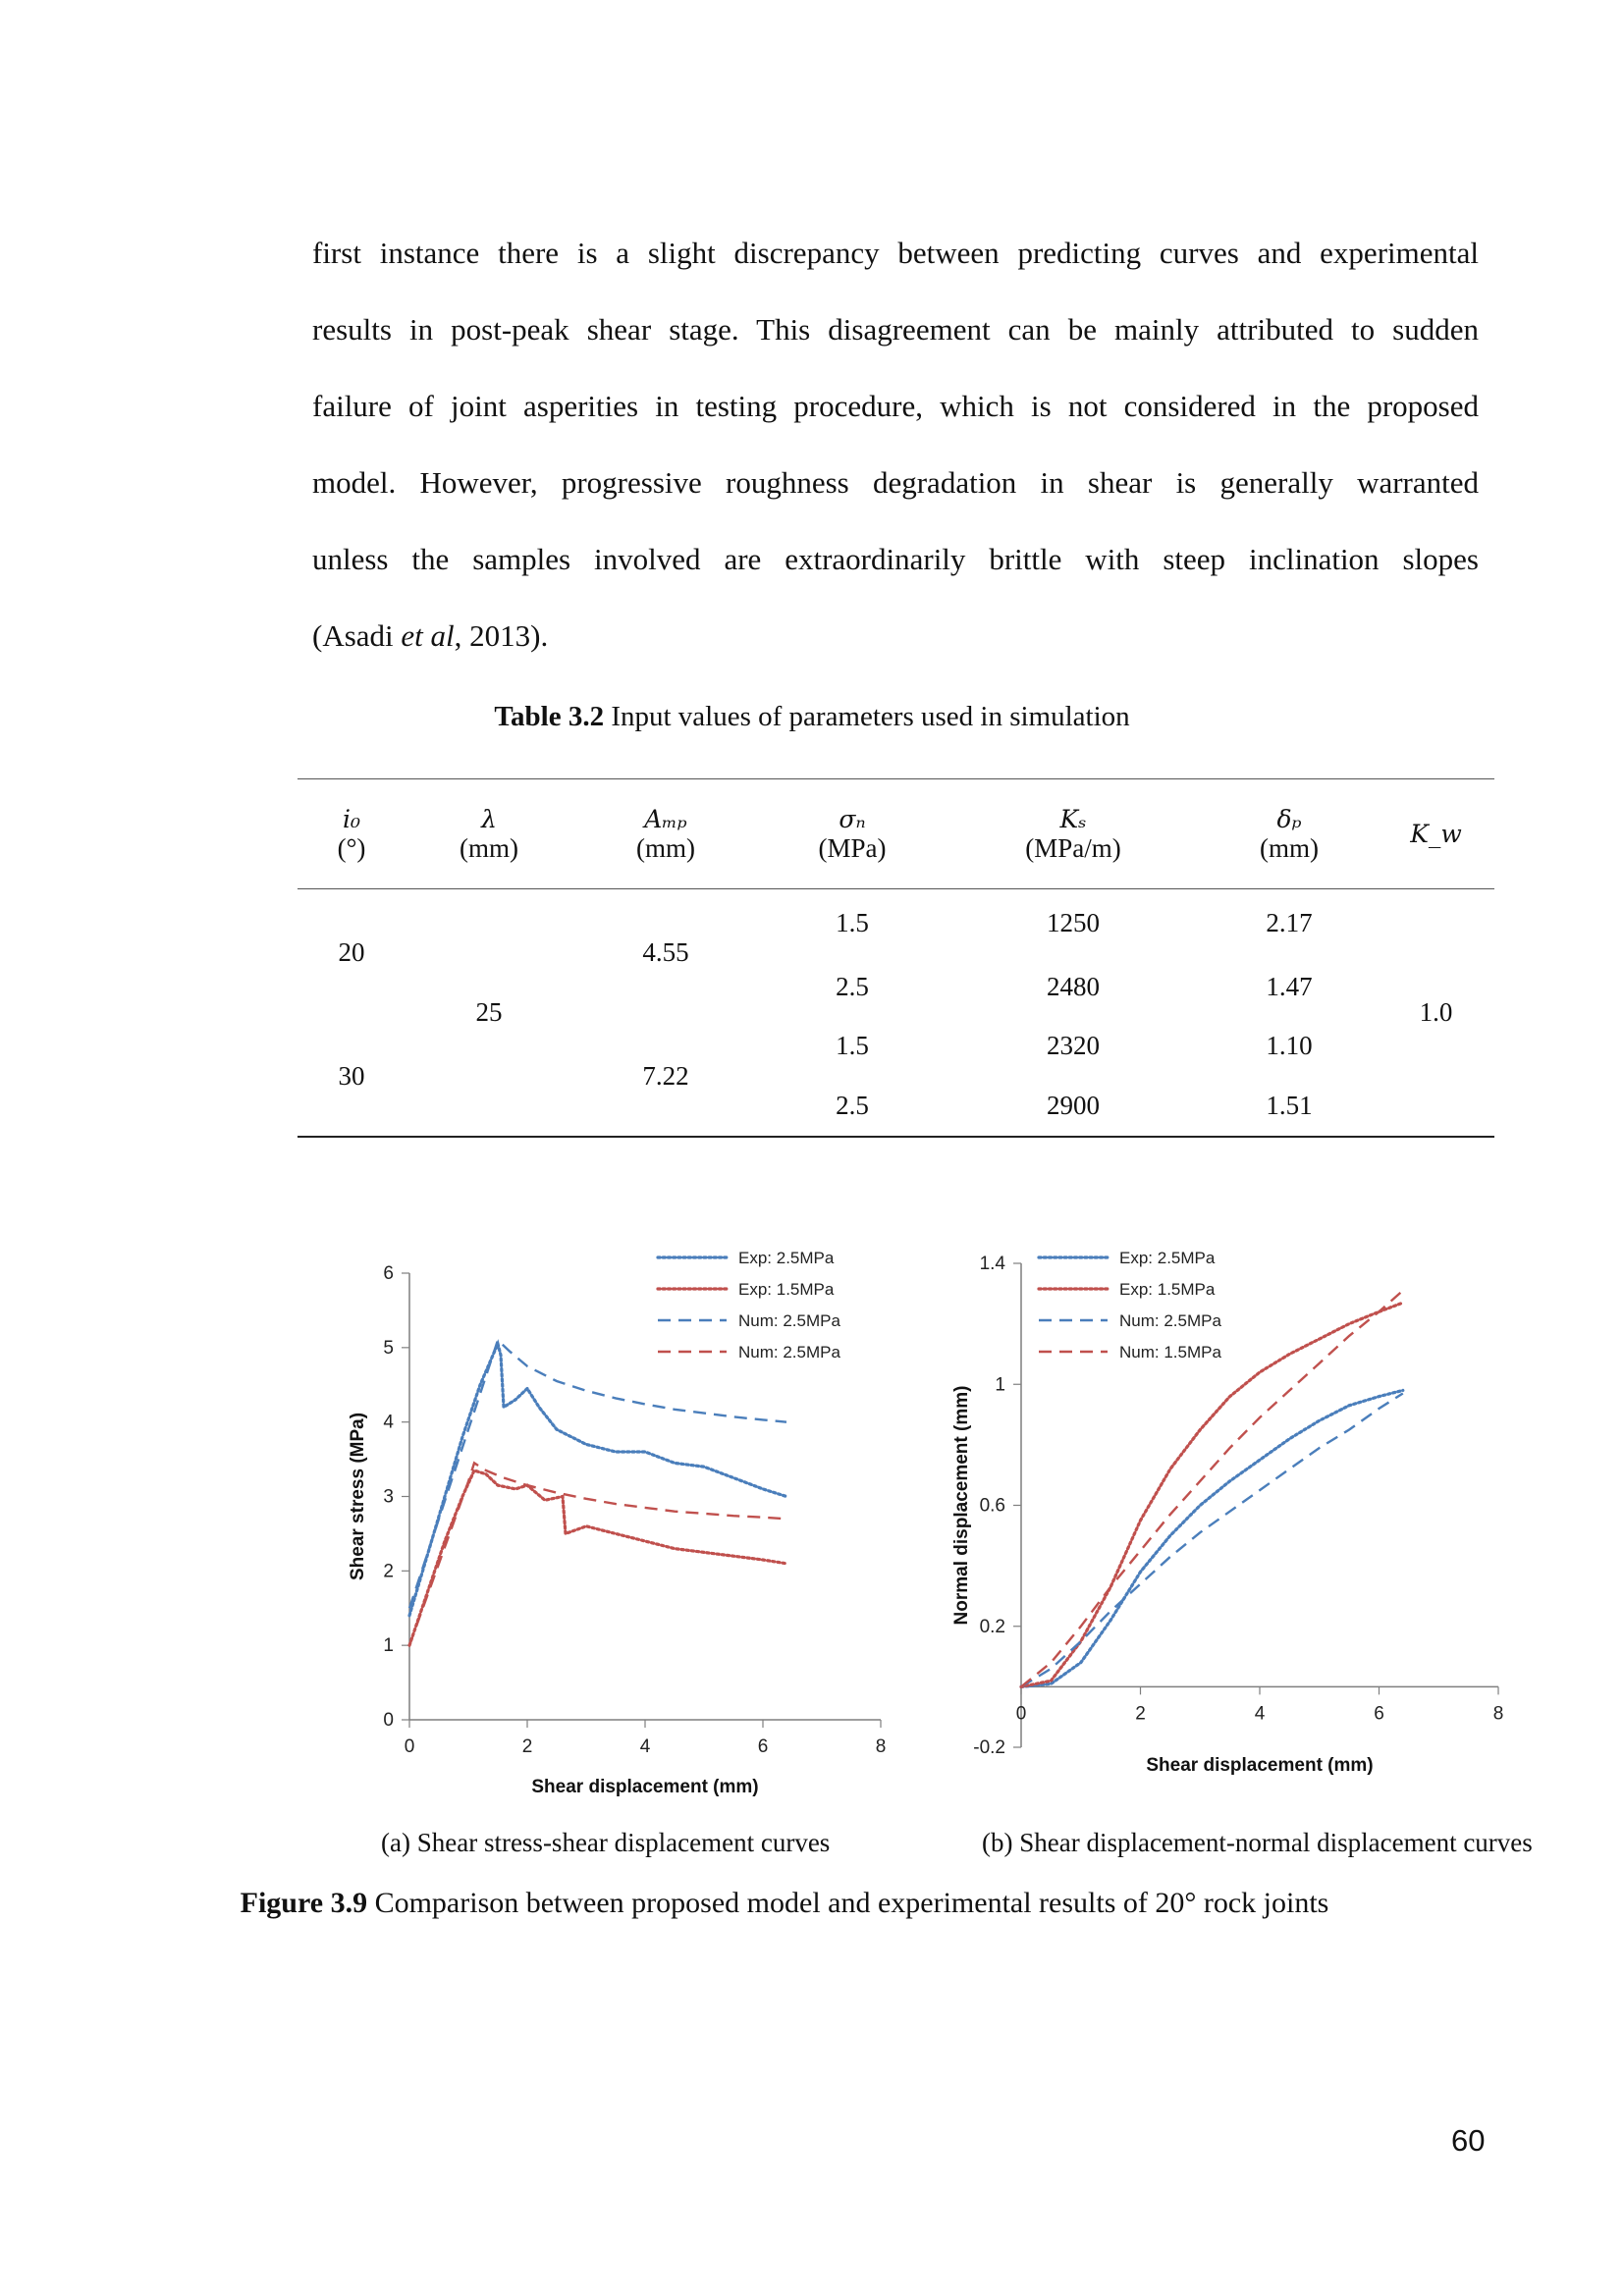 Image resolution: width=1624 pixels, height=2296 pixels. I want to click on cell-ks: 2320, so click(1073, 1046).